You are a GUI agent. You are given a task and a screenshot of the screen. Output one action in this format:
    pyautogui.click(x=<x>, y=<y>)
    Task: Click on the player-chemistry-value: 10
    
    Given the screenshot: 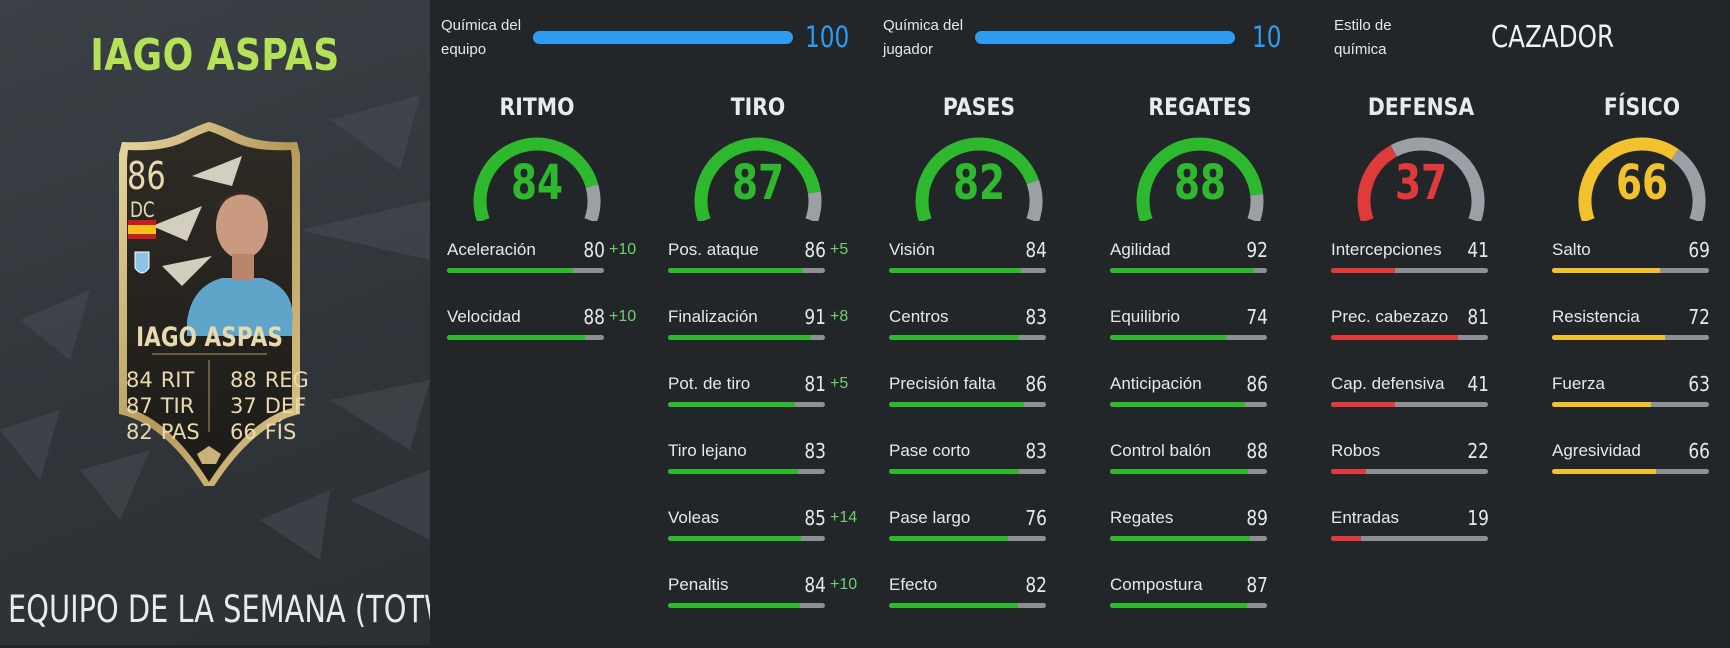 What is the action you would take?
    pyautogui.click(x=1267, y=37)
    